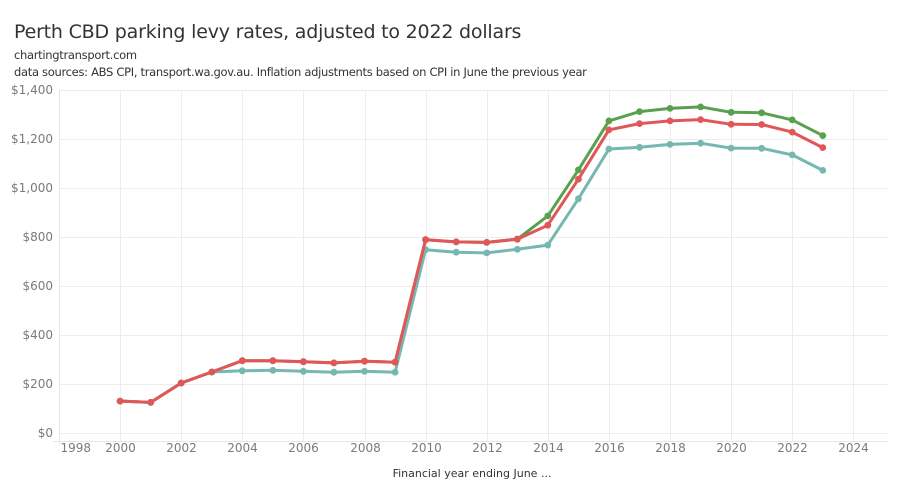 The width and height of the screenshot is (900, 500). Describe the element at coordinates (32, 188) in the screenshot. I see `y-tick-label: $1,000` at that location.